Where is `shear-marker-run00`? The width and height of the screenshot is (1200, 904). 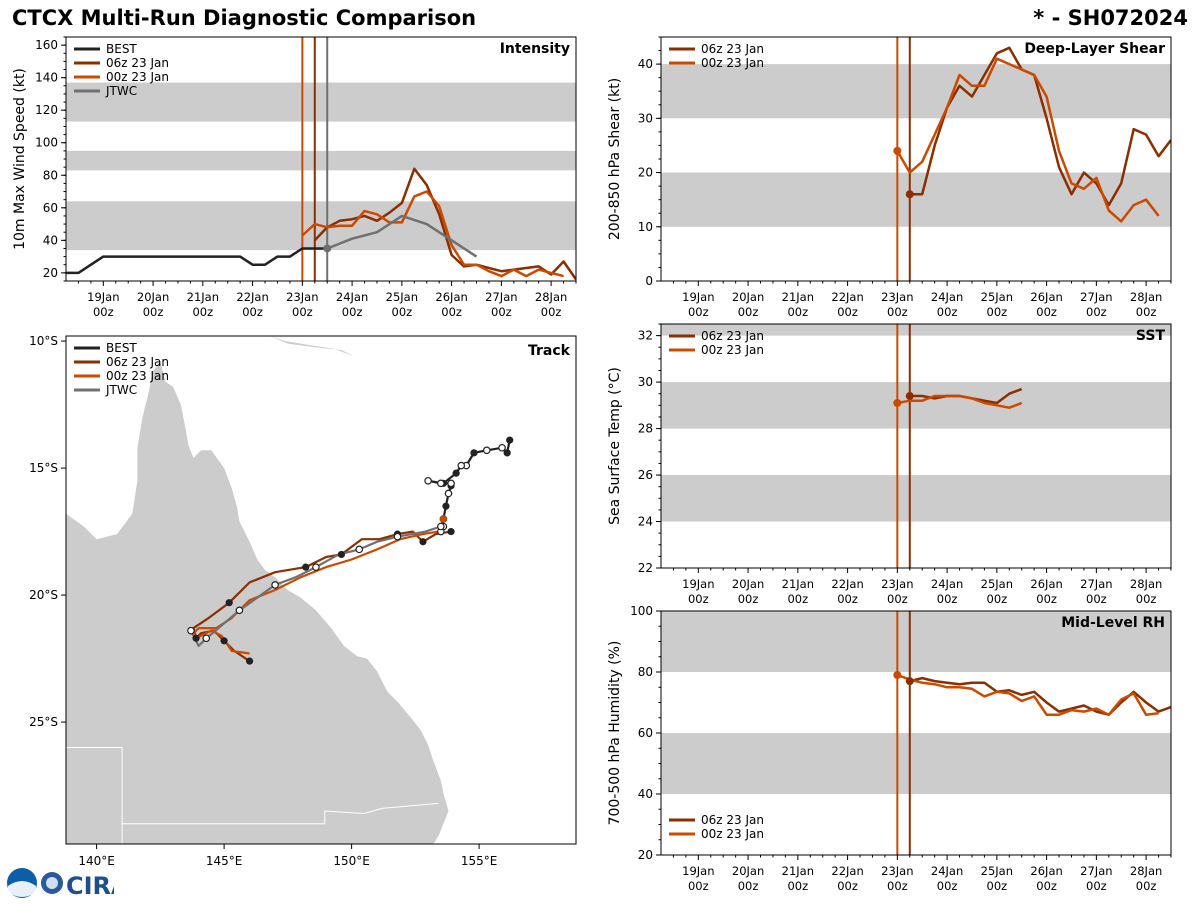 shear-marker-run00 is located at coordinates (897, 150).